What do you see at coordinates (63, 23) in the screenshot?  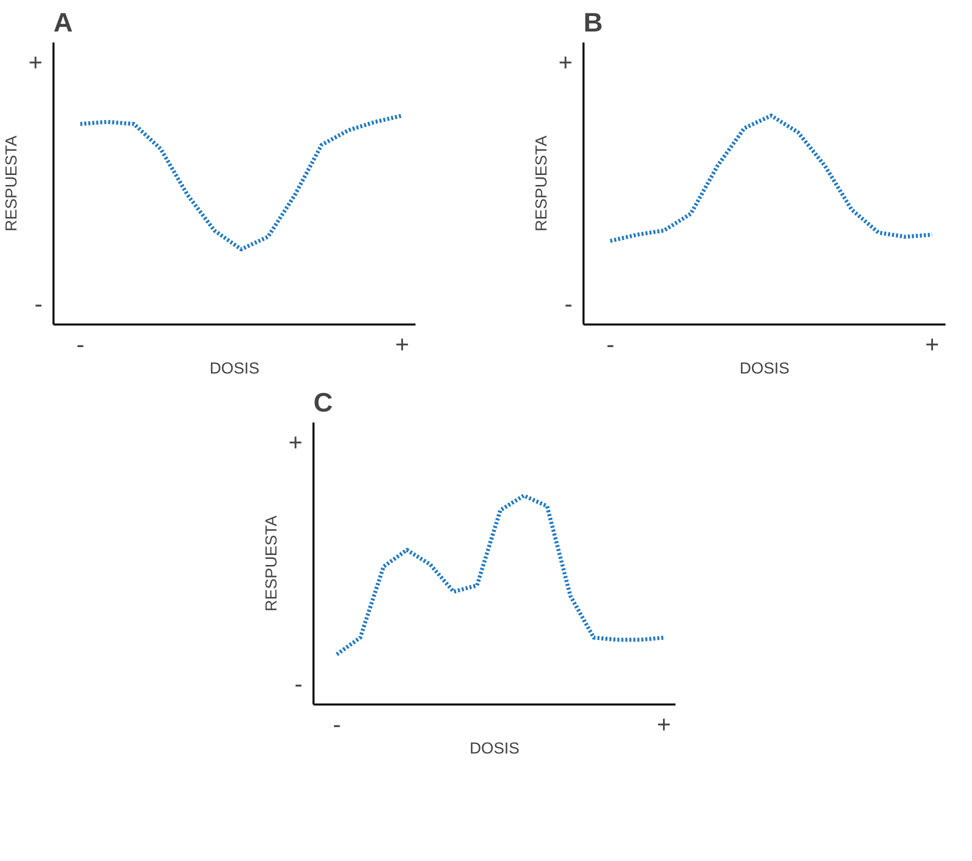 I see `chart-title: A` at bounding box center [63, 23].